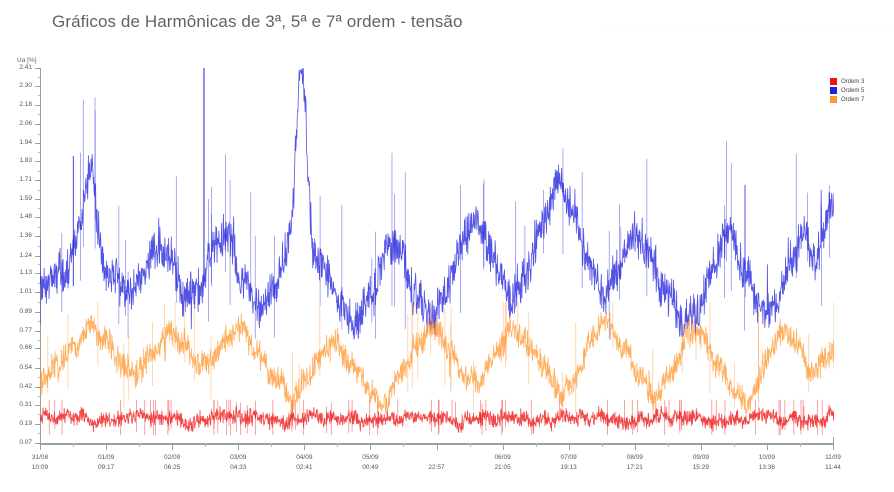 The height and width of the screenshot is (492, 894). Describe the element at coordinates (853, 81) in the screenshot. I see `legend-label: Ordem 3` at that location.